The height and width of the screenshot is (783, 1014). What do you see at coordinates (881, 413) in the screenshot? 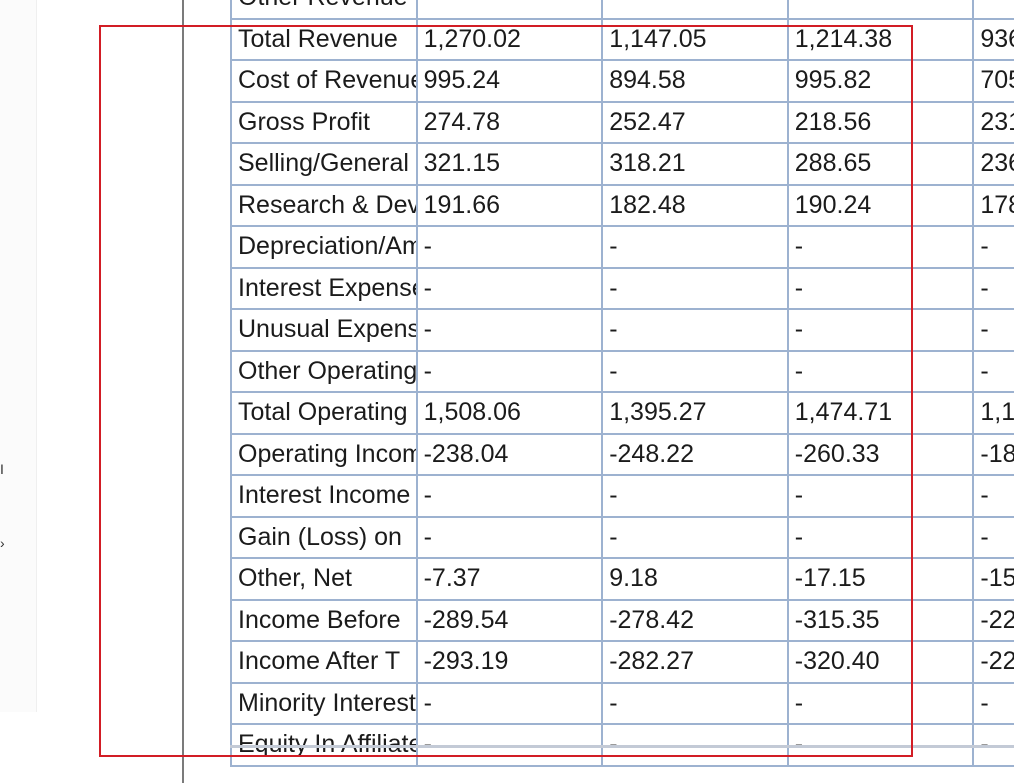
I see `value-cell: 1,474.71` at bounding box center [881, 413].